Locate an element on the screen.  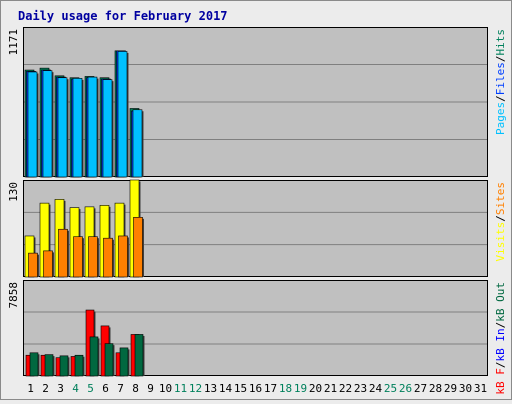
legend-item-sites: Sites is located at coordinates (500, 198).